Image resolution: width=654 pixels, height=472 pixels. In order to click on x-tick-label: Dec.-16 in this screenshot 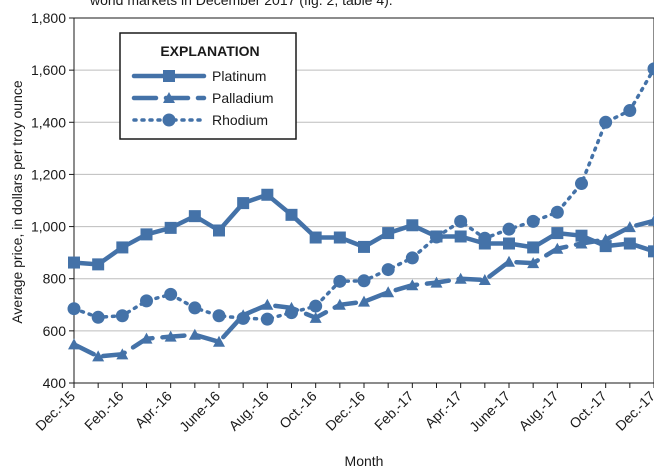, I will do `click(345, 411)`.